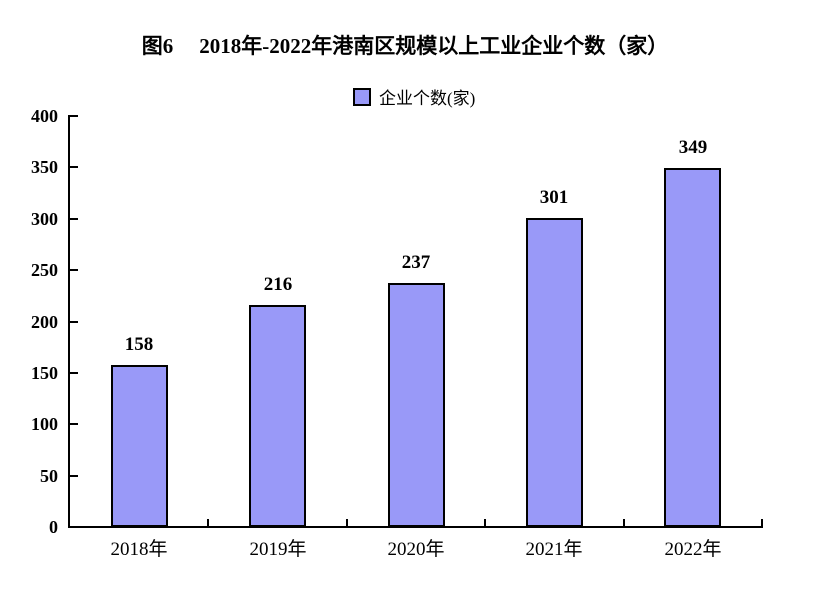  What do you see at coordinates (44, 116) in the screenshot?
I see `y-tick-label: 400` at bounding box center [44, 116].